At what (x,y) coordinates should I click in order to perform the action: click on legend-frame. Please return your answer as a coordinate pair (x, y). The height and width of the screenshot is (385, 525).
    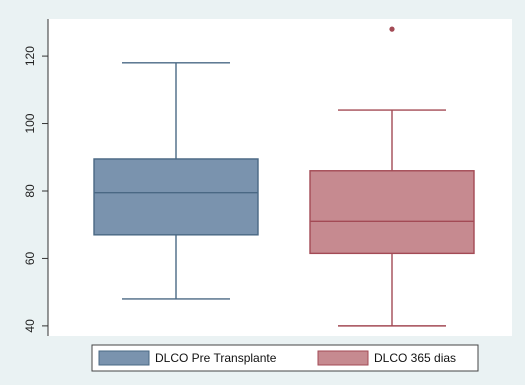
    Looking at the image, I should click on (285, 358).